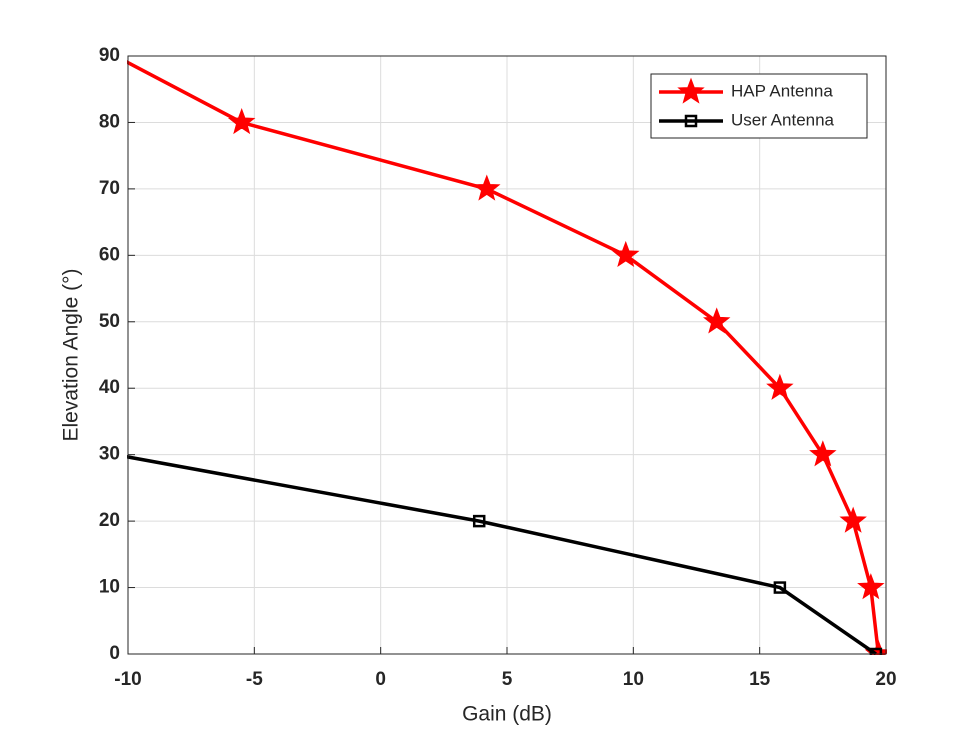 The height and width of the screenshot is (735, 980). Describe the element at coordinates (109, 254) in the screenshot. I see `y-tick-label: 60` at that location.